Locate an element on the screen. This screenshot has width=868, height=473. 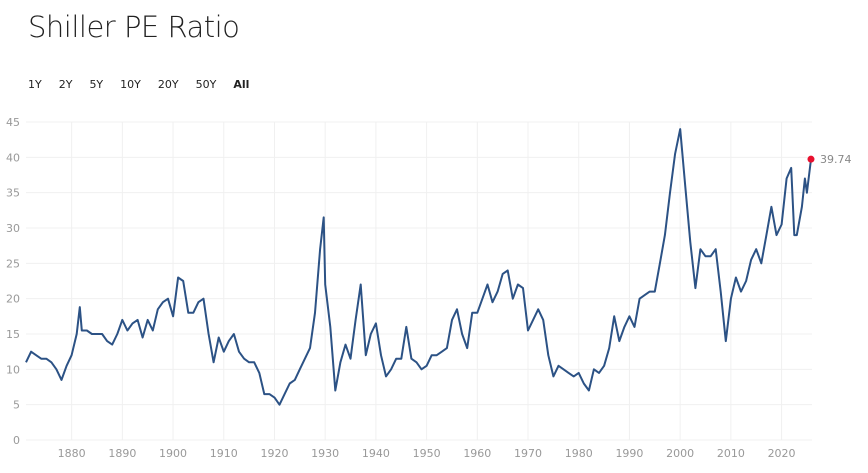
y-tick-label: 45 is located at coordinates (13, 122).